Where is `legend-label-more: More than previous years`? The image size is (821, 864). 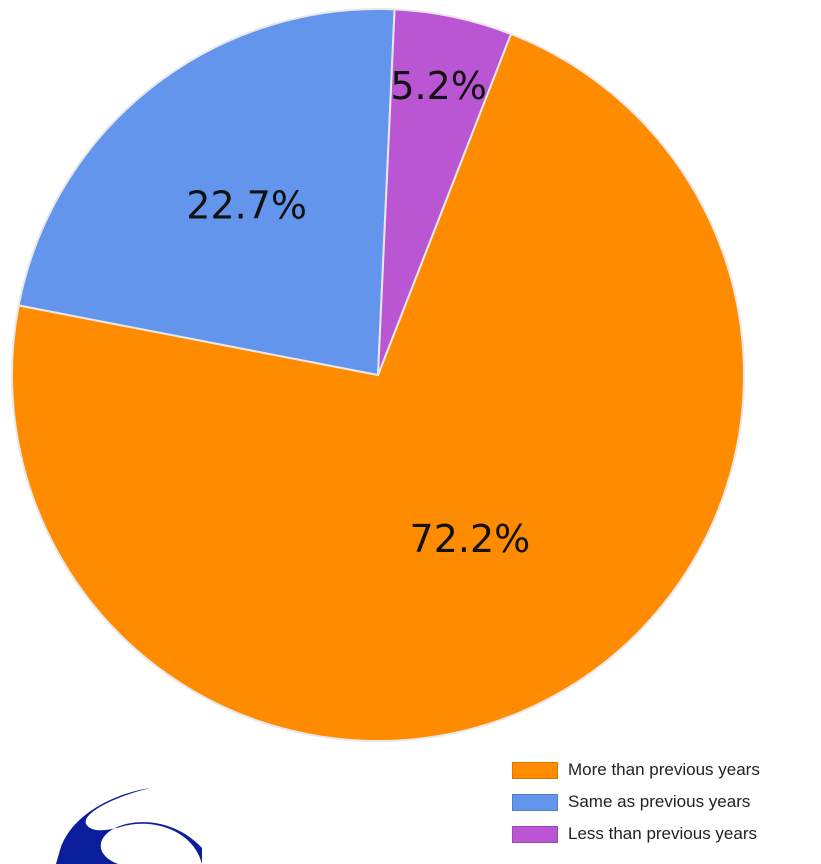 legend-label-more: More than previous years is located at coordinates (664, 769).